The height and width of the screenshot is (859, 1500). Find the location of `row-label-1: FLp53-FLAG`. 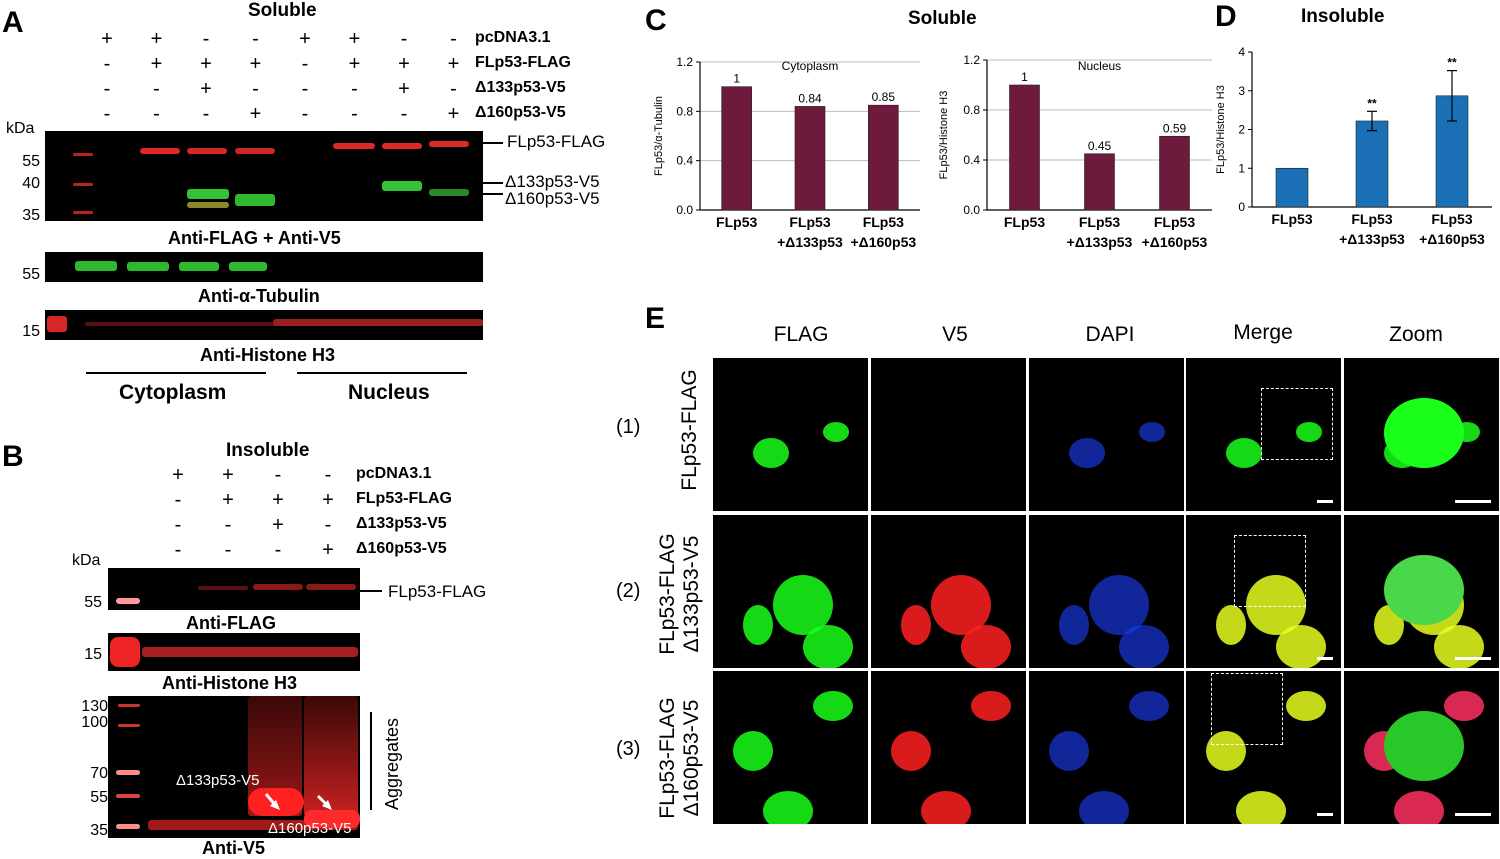

row-label-1: FLp53-FLAG is located at coordinates (689, 430).